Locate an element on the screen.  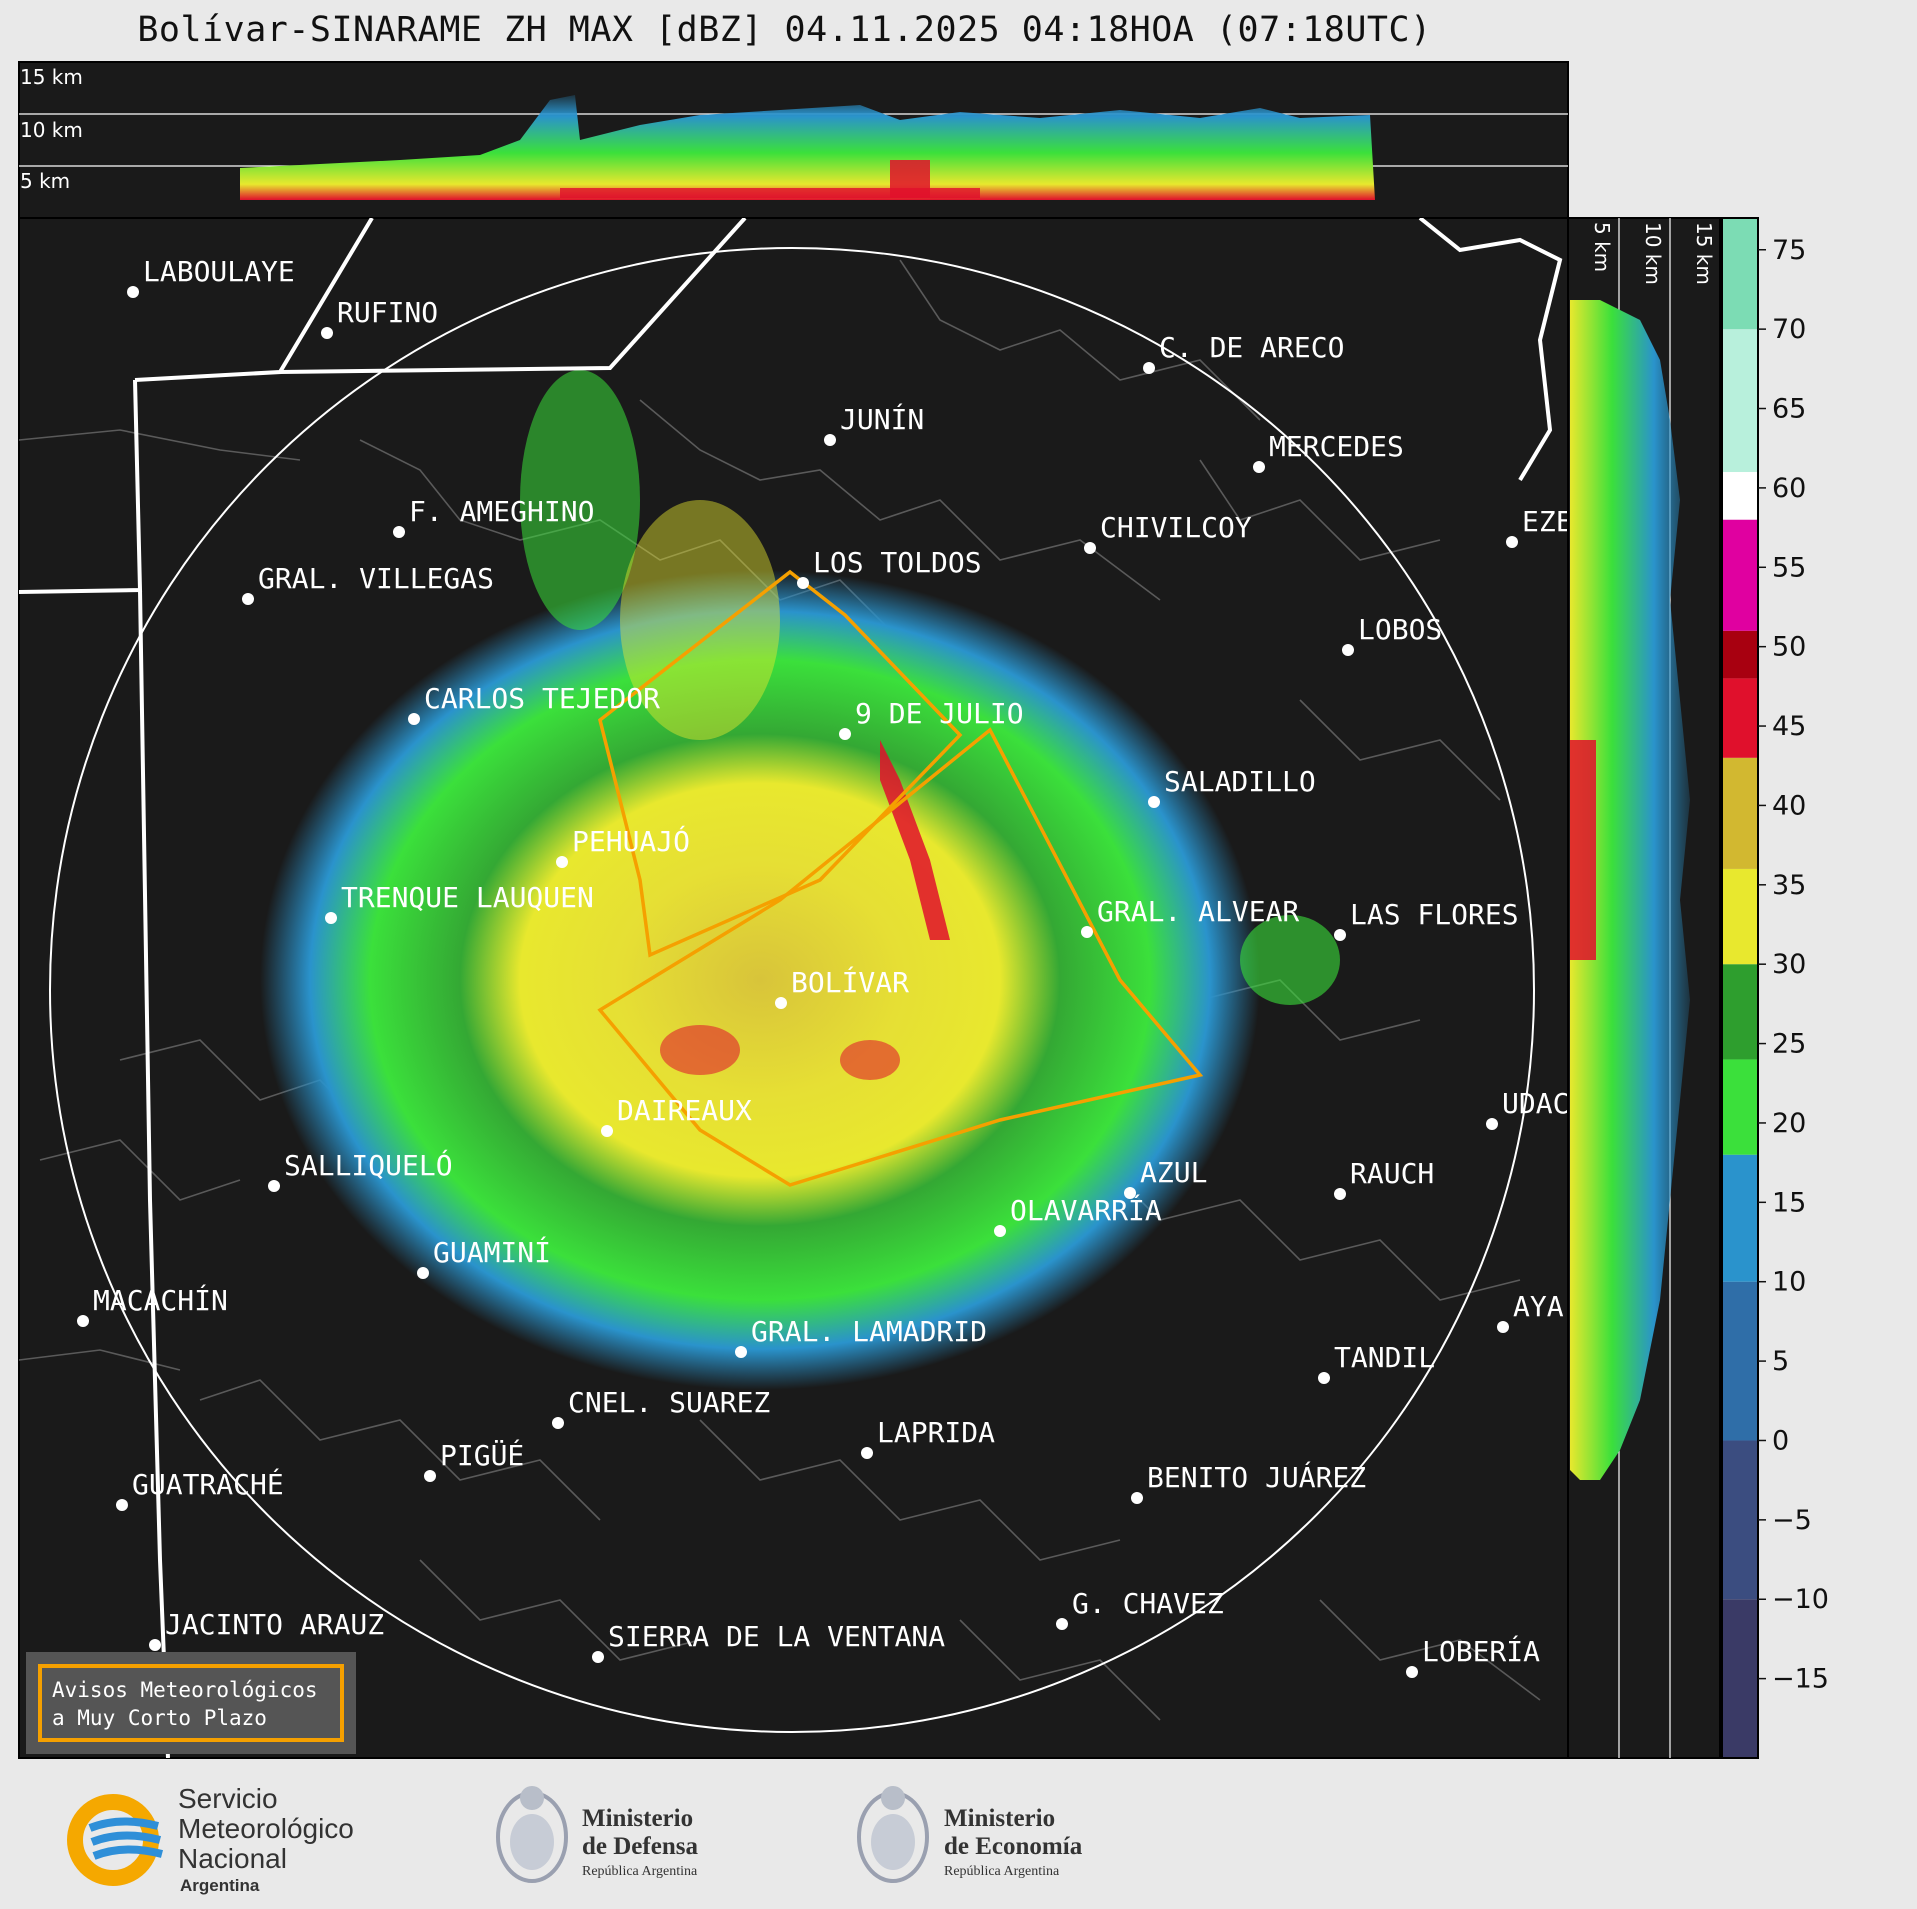
warning-legend: Avisos Meteorológicos a Muy Corto Plazo is located at coordinates (191, 1703).